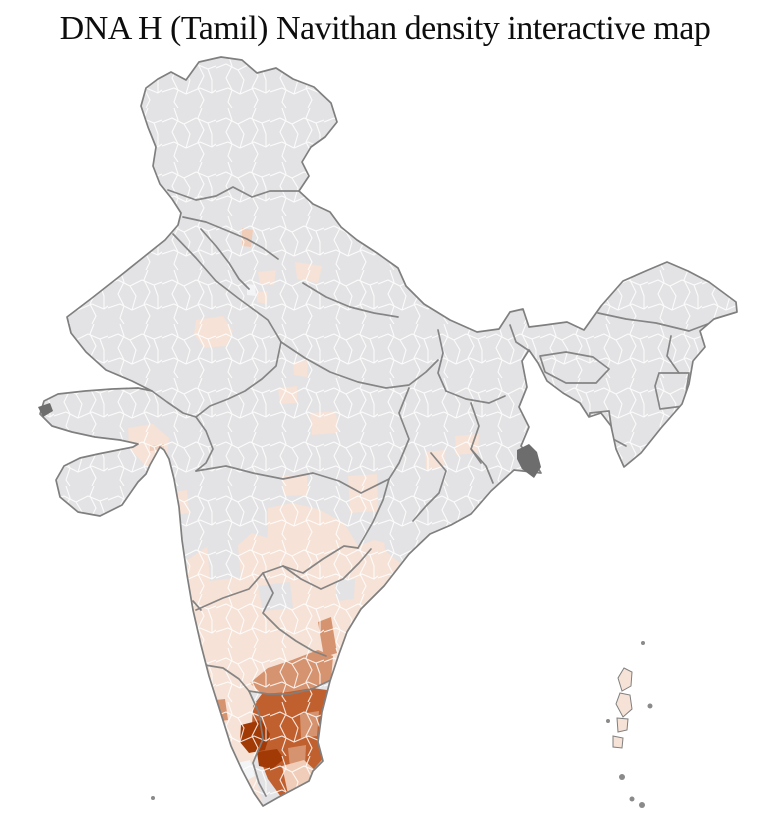 Image resolution: width=770 pixels, height=815 pixels. Describe the element at coordinates (267, 325) in the screenshot. I see `border-rajasthan-up` at that location.